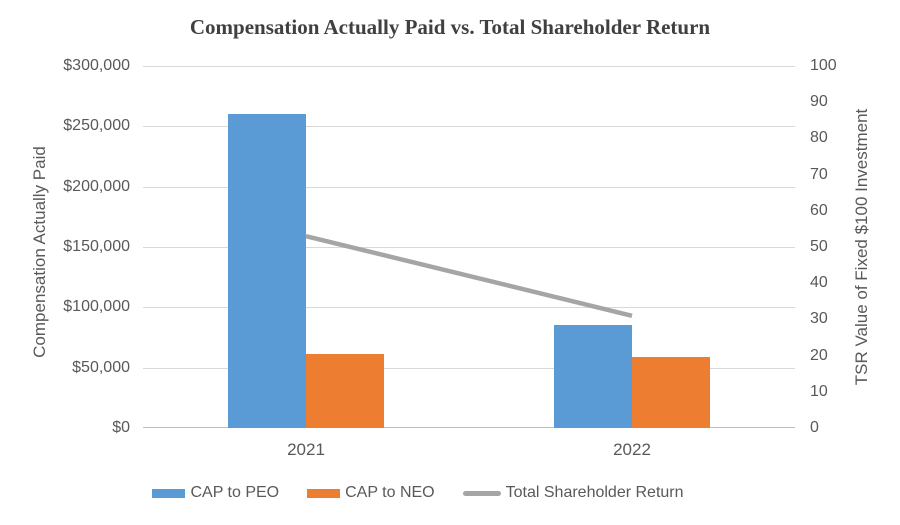 Image resolution: width=900 pixels, height=525 pixels. I want to click on right-axis-tick: 40, so click(819, 283).